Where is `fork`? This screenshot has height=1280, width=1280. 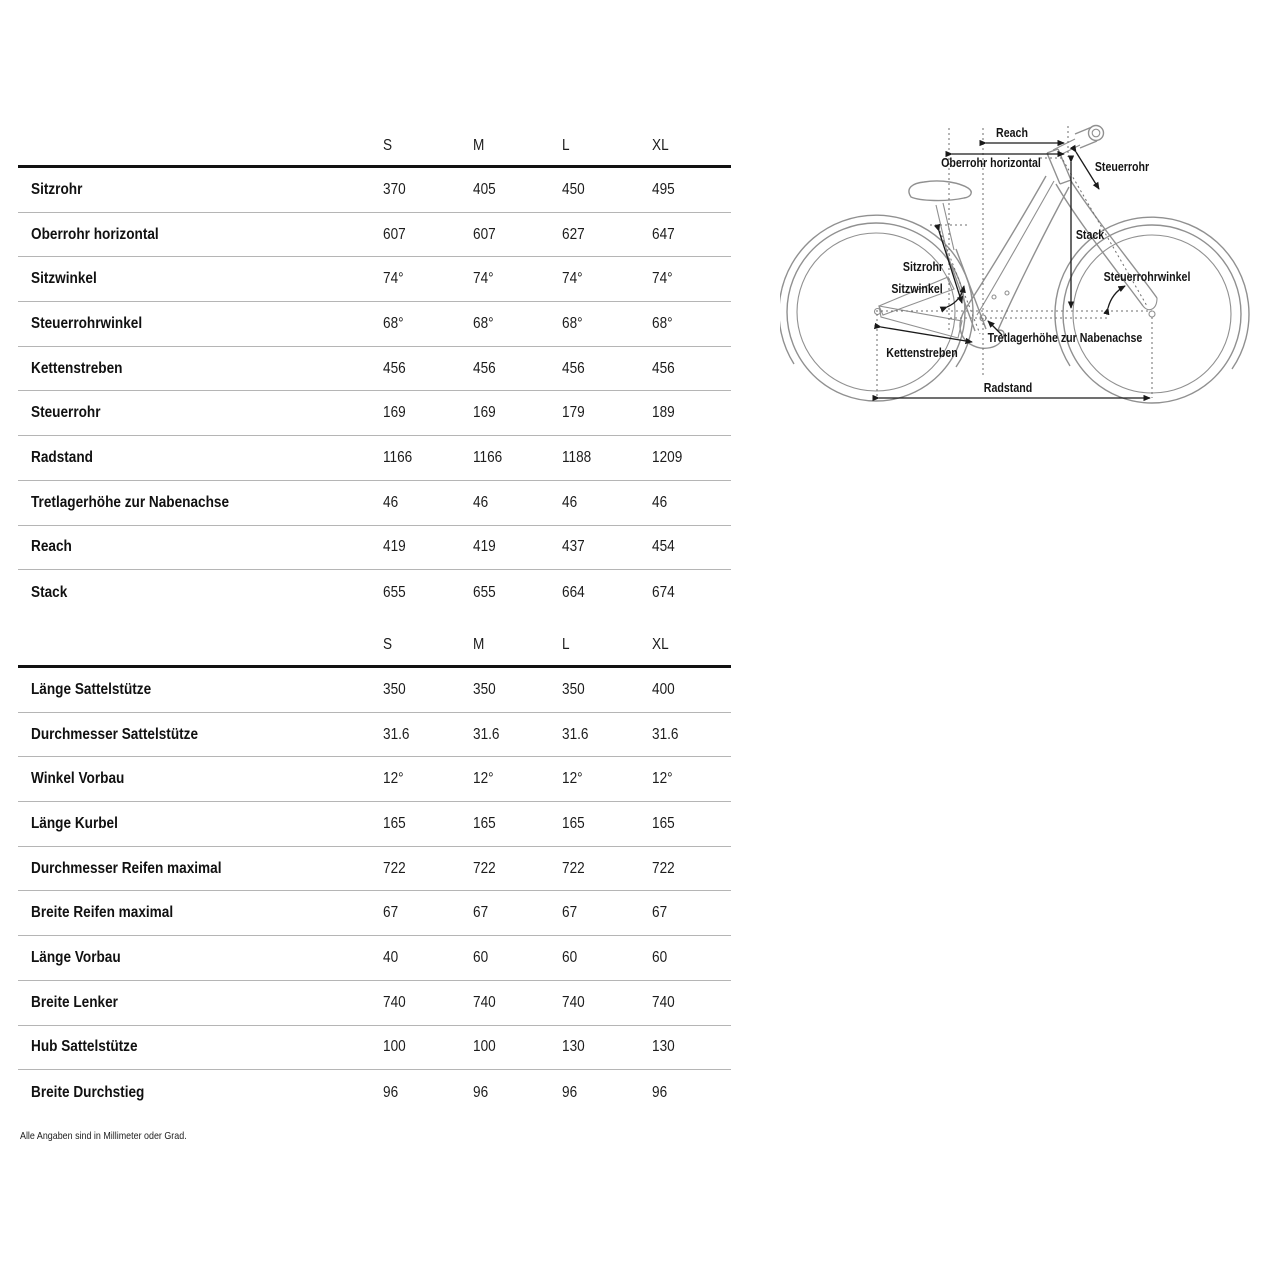 fork is located at coordinates (1099, 245).